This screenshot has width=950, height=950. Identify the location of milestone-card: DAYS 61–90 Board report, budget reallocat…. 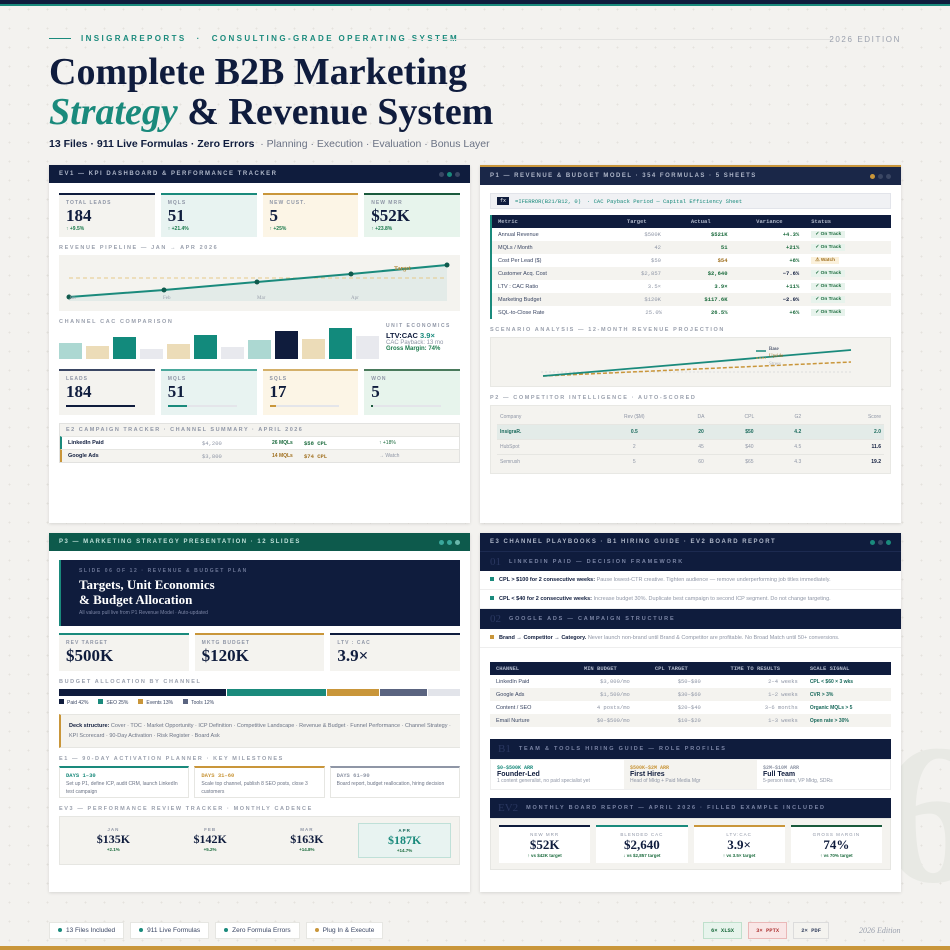
(394, 782).